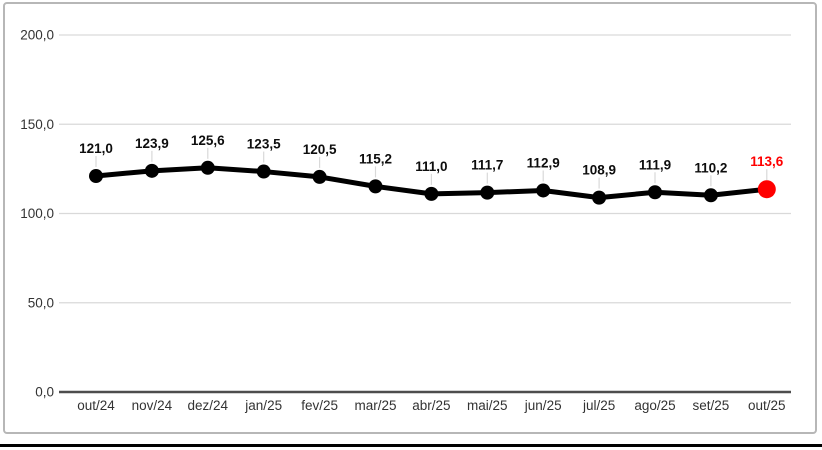 The image size is (822, 450). Describe the element at coordinates (543, 405) in the screenshot. I see `x-tick-label: jun/25` at that location.